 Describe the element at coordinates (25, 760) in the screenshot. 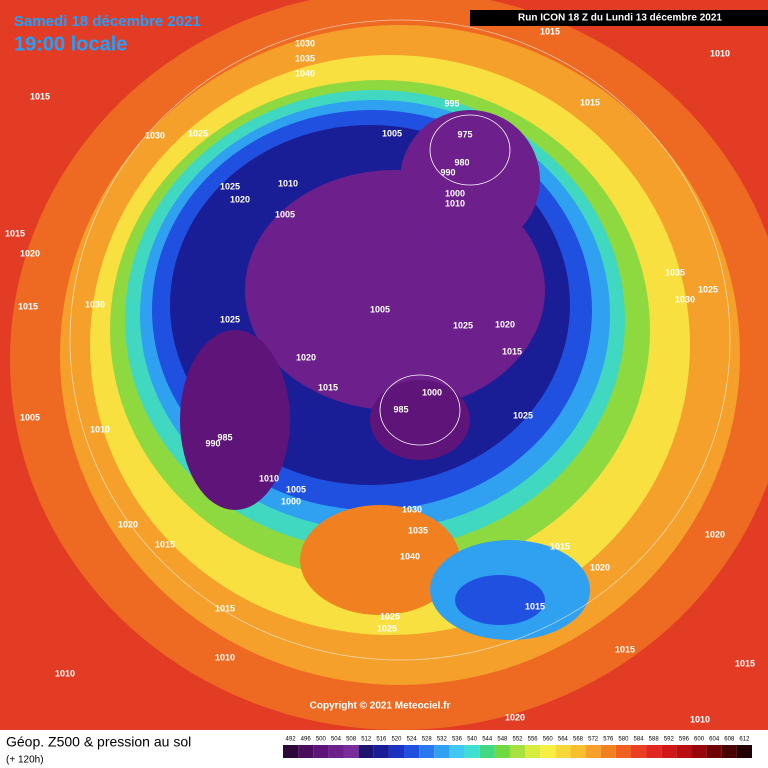

I see `footer-lead: (+ 120h)` at that location.